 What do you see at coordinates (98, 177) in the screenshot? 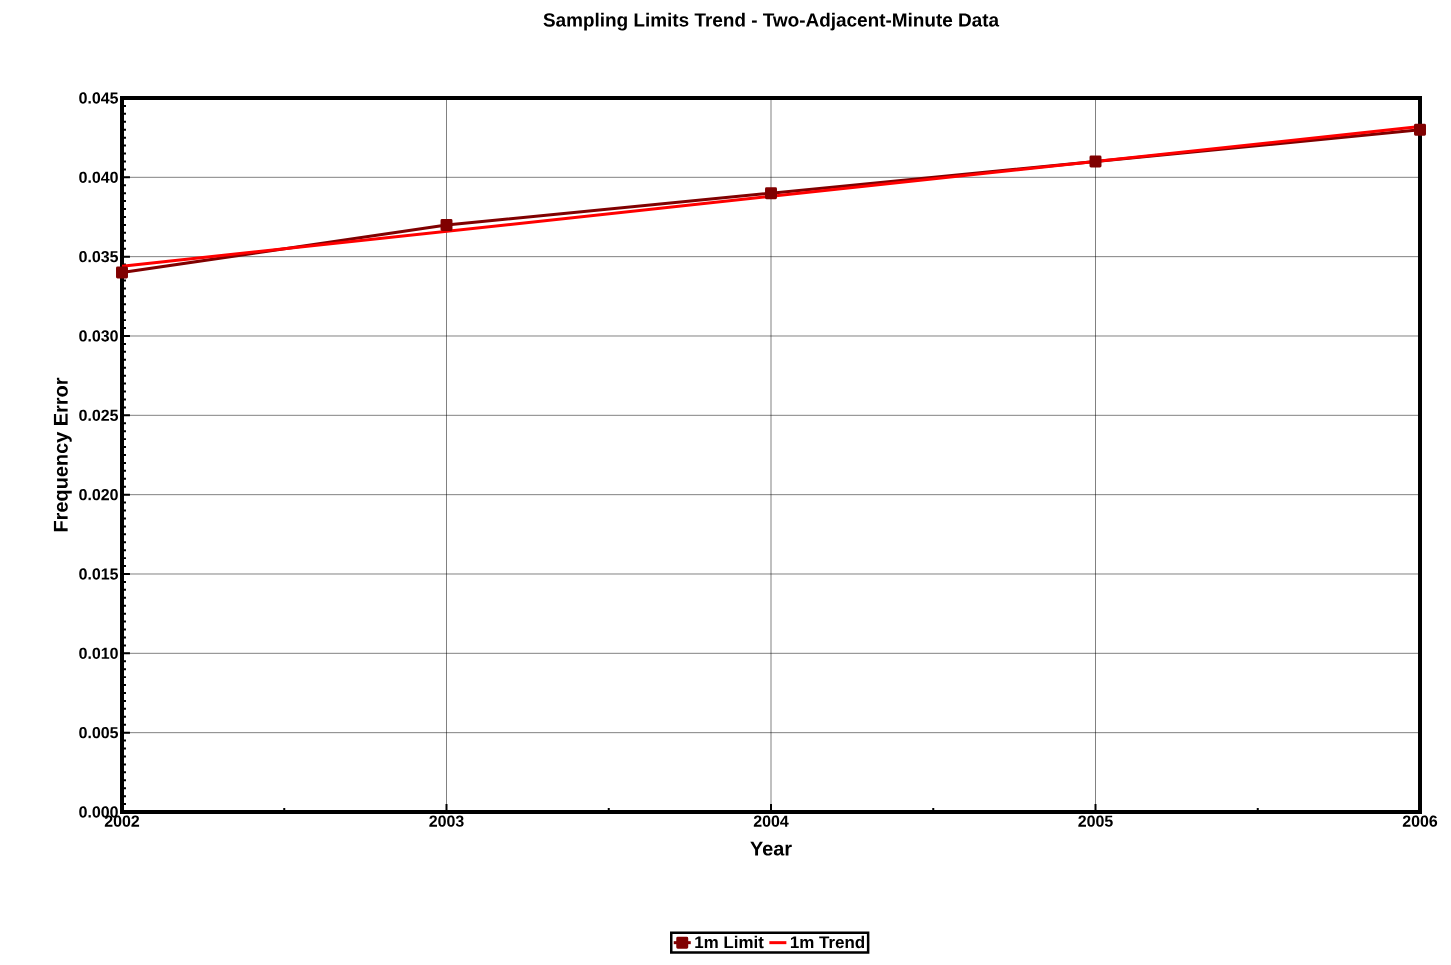
I see `y-tick-label: 0.040` at bounding box center [98, 177].